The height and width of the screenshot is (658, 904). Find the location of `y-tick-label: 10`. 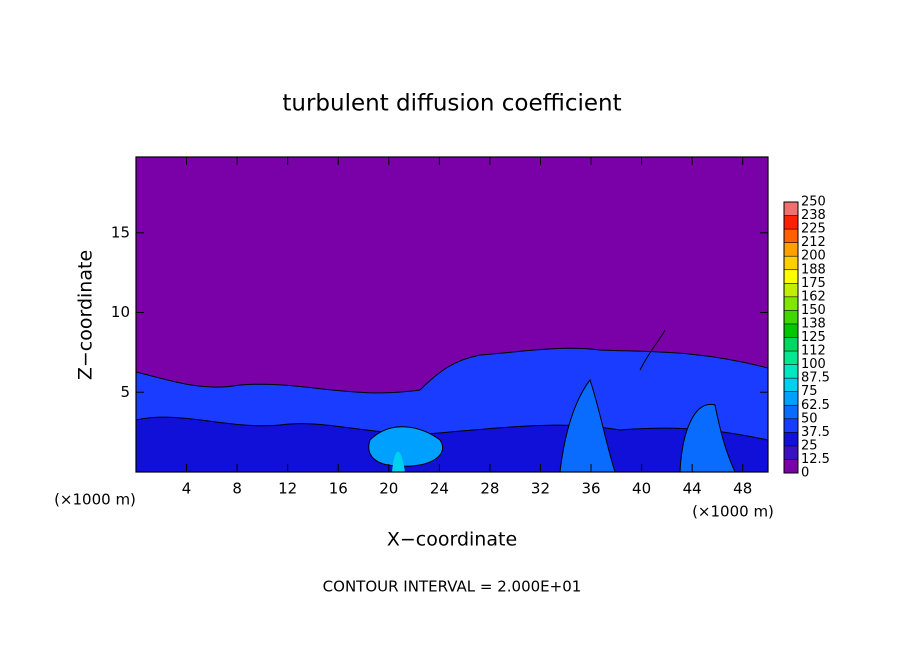

y-tick-label: 10 is located at coordinates (120, 312).